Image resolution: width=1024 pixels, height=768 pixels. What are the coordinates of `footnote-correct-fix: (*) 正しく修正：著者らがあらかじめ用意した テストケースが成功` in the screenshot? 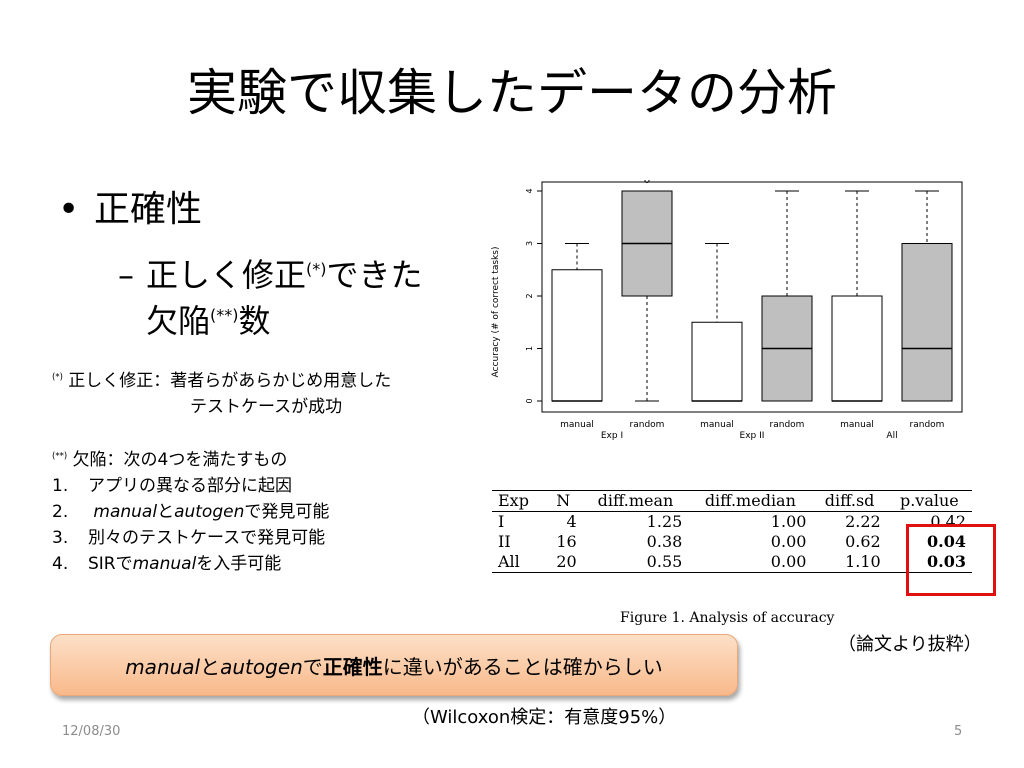 It's located at (221, 394).